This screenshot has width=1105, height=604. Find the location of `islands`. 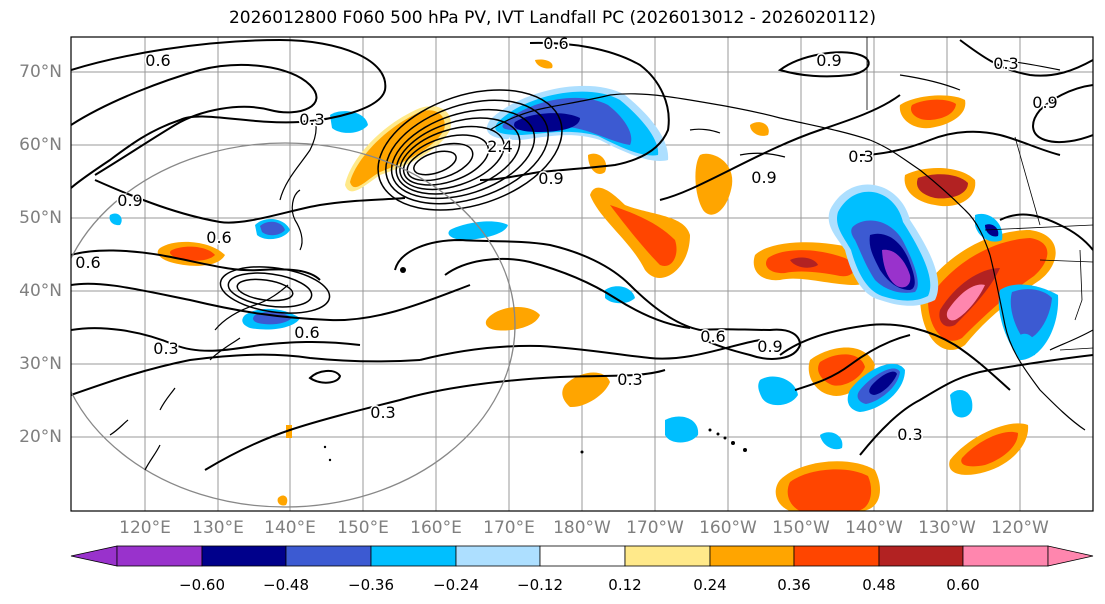

islands is located at coordinates (535, 364).